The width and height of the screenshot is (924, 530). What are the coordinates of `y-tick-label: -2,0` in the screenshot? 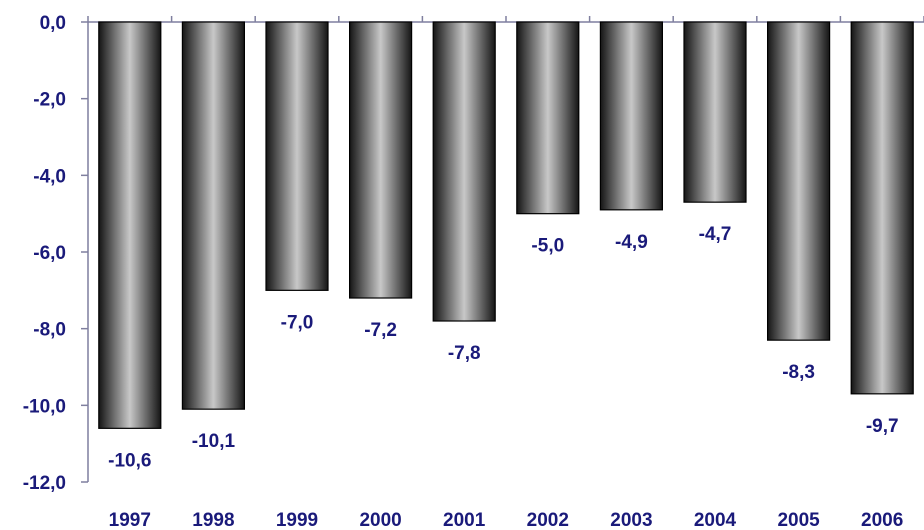 It's located at (49, 100).